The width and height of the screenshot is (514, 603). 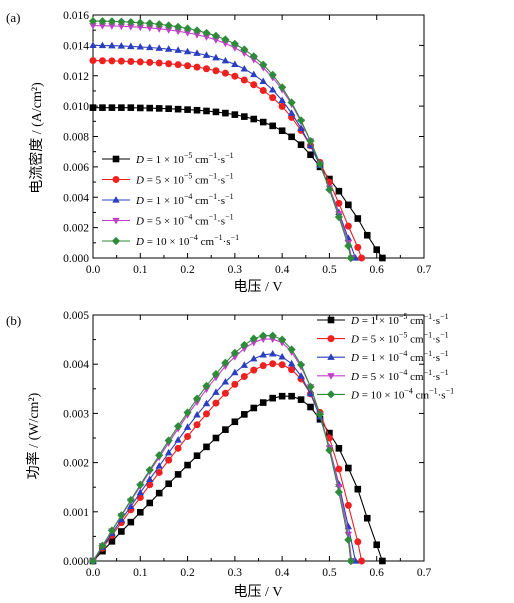 What do you see at coordinates (399, 356) in the screenshot?
I see `legend-label: D = 1 × 10−4 cm−1·s−1` at bounding box center [399, 356].